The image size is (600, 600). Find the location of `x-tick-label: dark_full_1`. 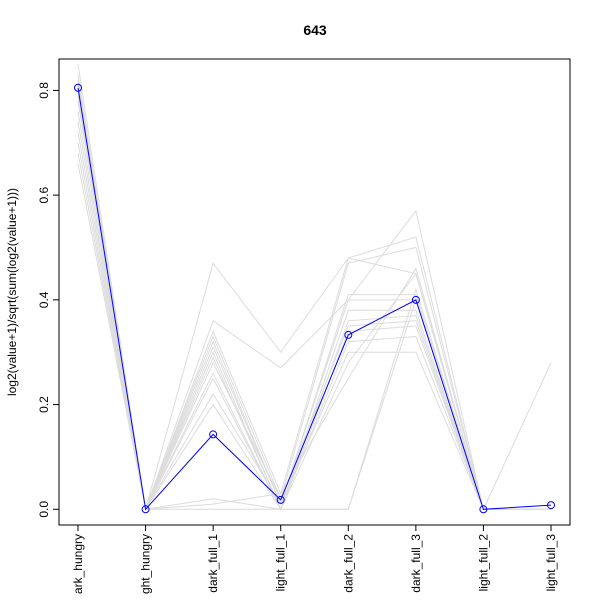

x-tick-label: dark_full_1 is located at coordinates (213, 563).